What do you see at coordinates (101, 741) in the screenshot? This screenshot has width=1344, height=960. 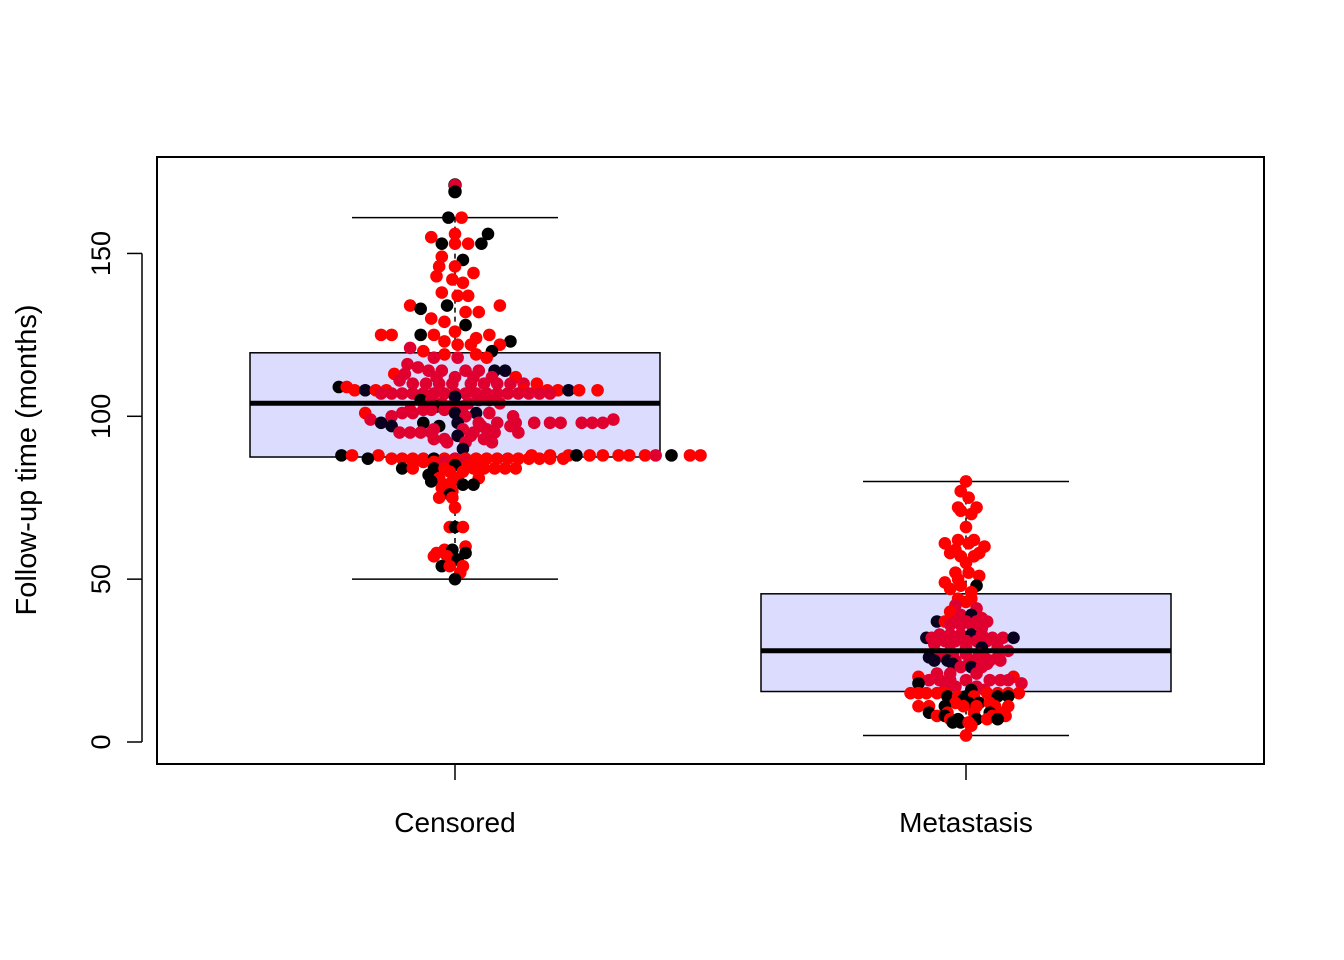 I see `y-tick-label: 0` at bounding box center [101, 741].